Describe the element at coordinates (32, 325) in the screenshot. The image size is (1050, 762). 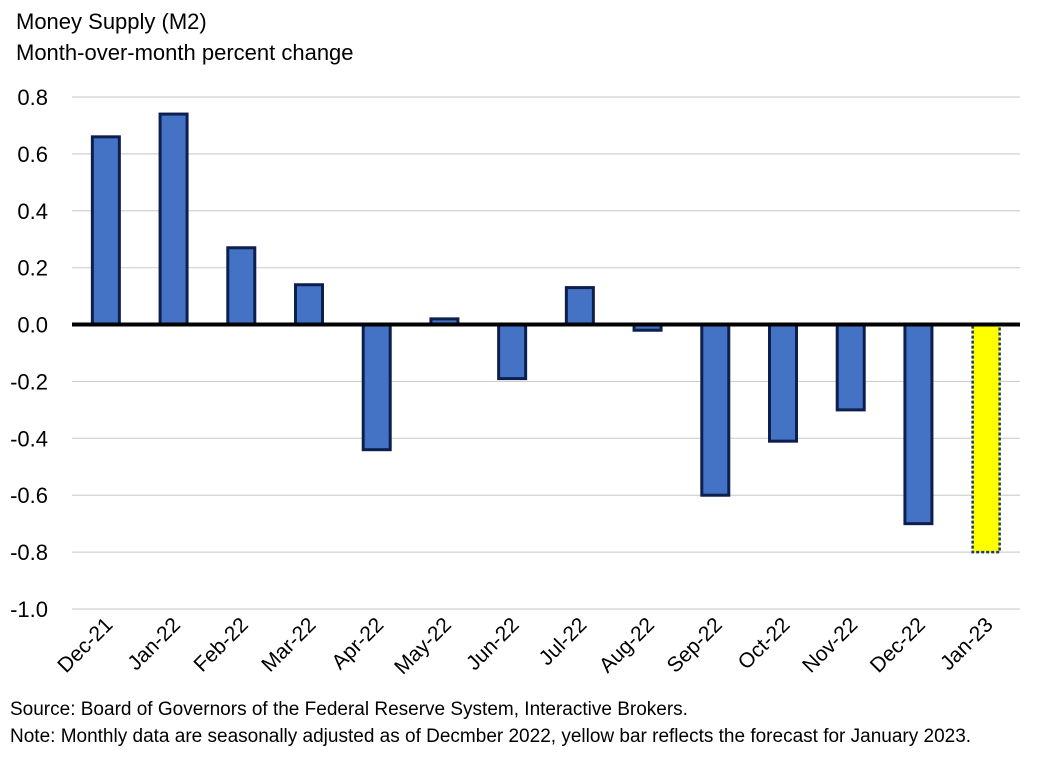
I see `y-tick-label: 0.0` at that location.